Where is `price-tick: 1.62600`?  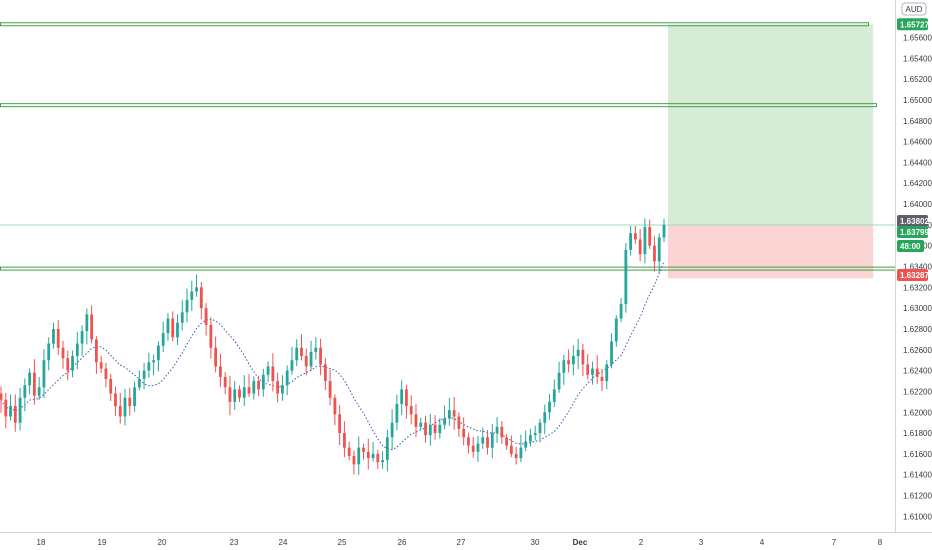
price-tick: 1.62600 is located at coordinates (917, 350).